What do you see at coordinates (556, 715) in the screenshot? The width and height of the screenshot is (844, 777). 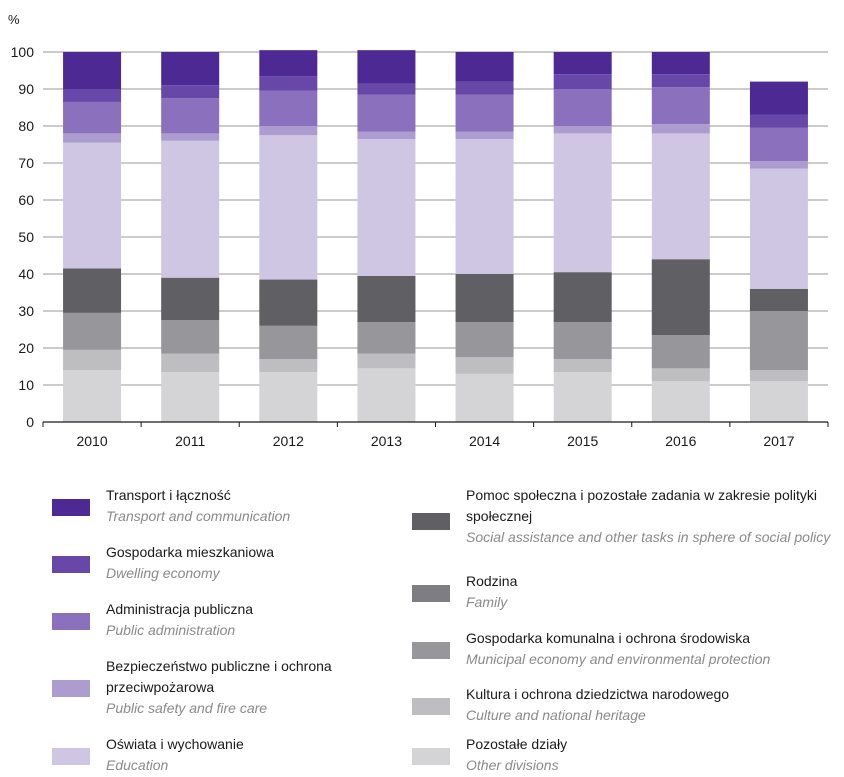 I see `legend-label-en: Culture and national heritage` at bounding box center [556, 715].